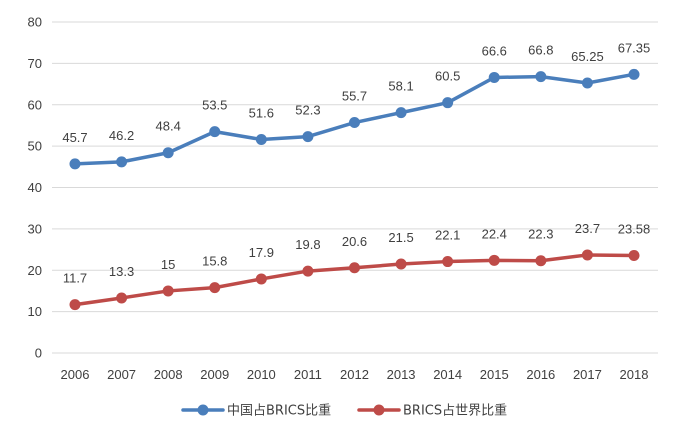 The width and height of the screenshot is (696, 437). What do you see at coordinates (344, 411) in the screenshot?
I see `legend: 中国占BRICS比重 BRICS占世界比重` at bounding box center [344, 411].